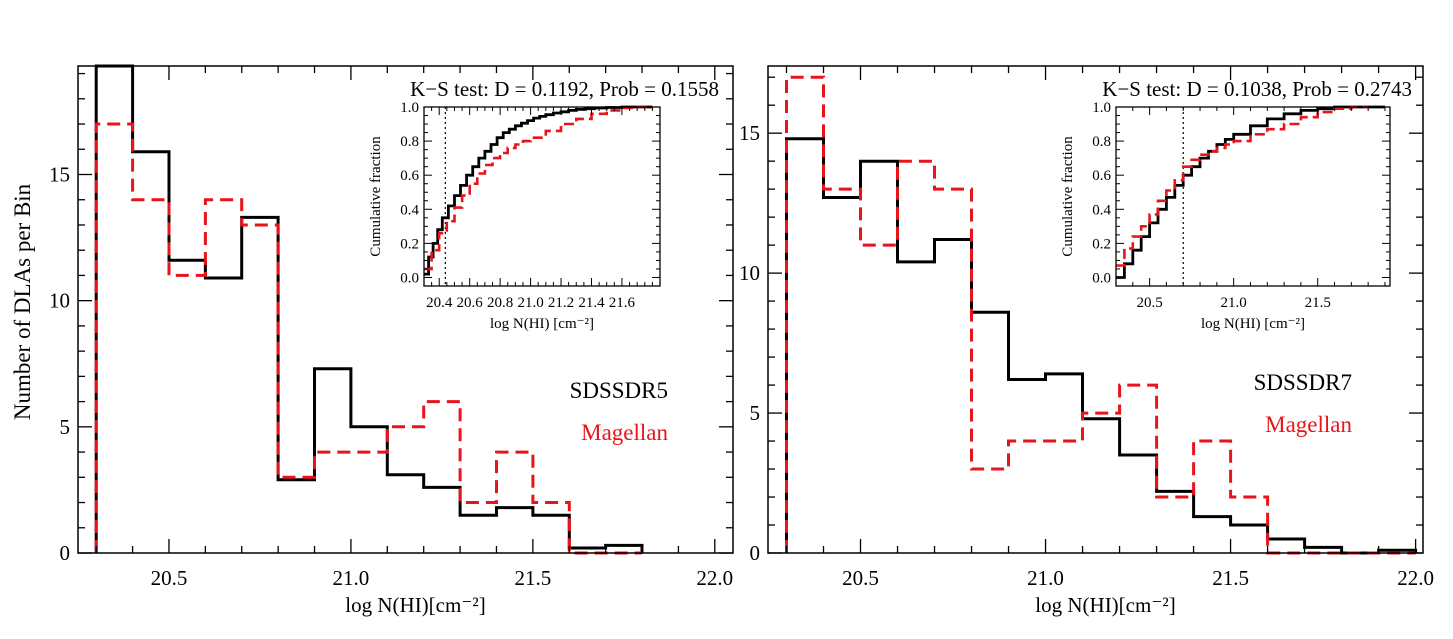  I want to click on inset-cumulative-sdssdr7, so click(1250, 192).